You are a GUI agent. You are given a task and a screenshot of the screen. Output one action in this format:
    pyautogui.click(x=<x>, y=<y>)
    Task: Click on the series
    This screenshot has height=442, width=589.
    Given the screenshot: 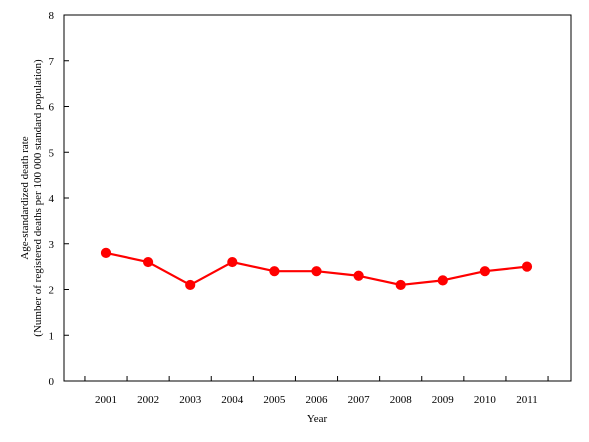 What is the action you would take?
    pyautogui.click(x=316, y=269)
    